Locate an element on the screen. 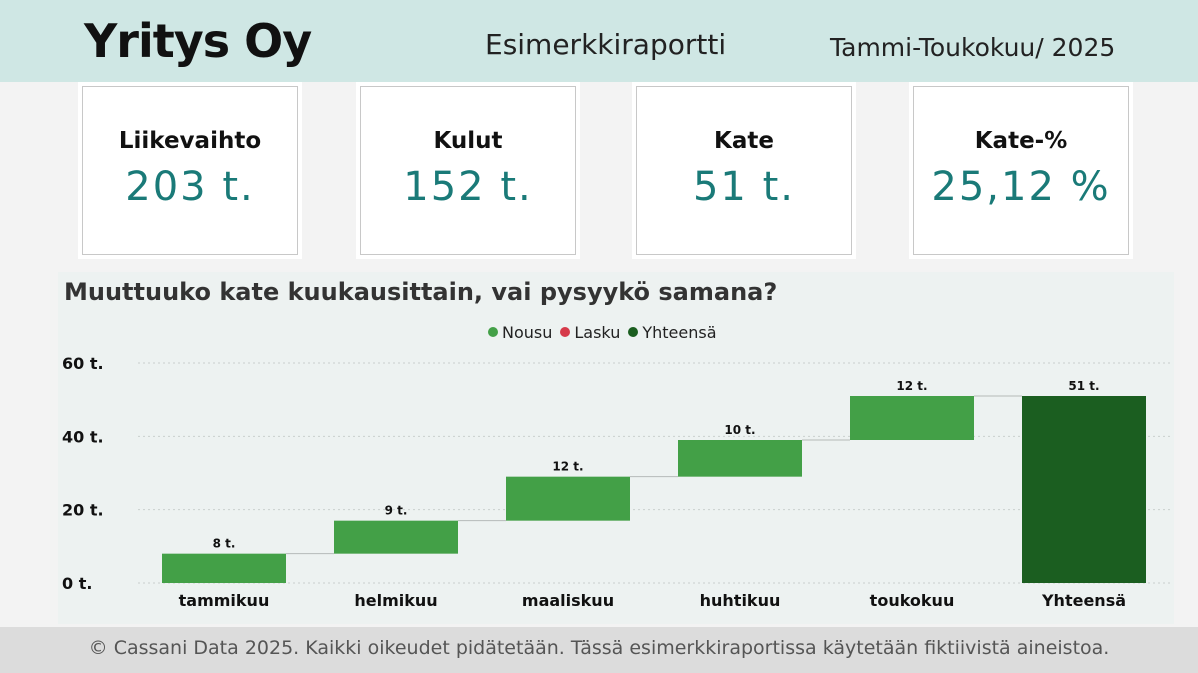 The width and height of the screenshot is (1198, 673). x-tick-label: helmikuu is located at coordinates (395, 600).